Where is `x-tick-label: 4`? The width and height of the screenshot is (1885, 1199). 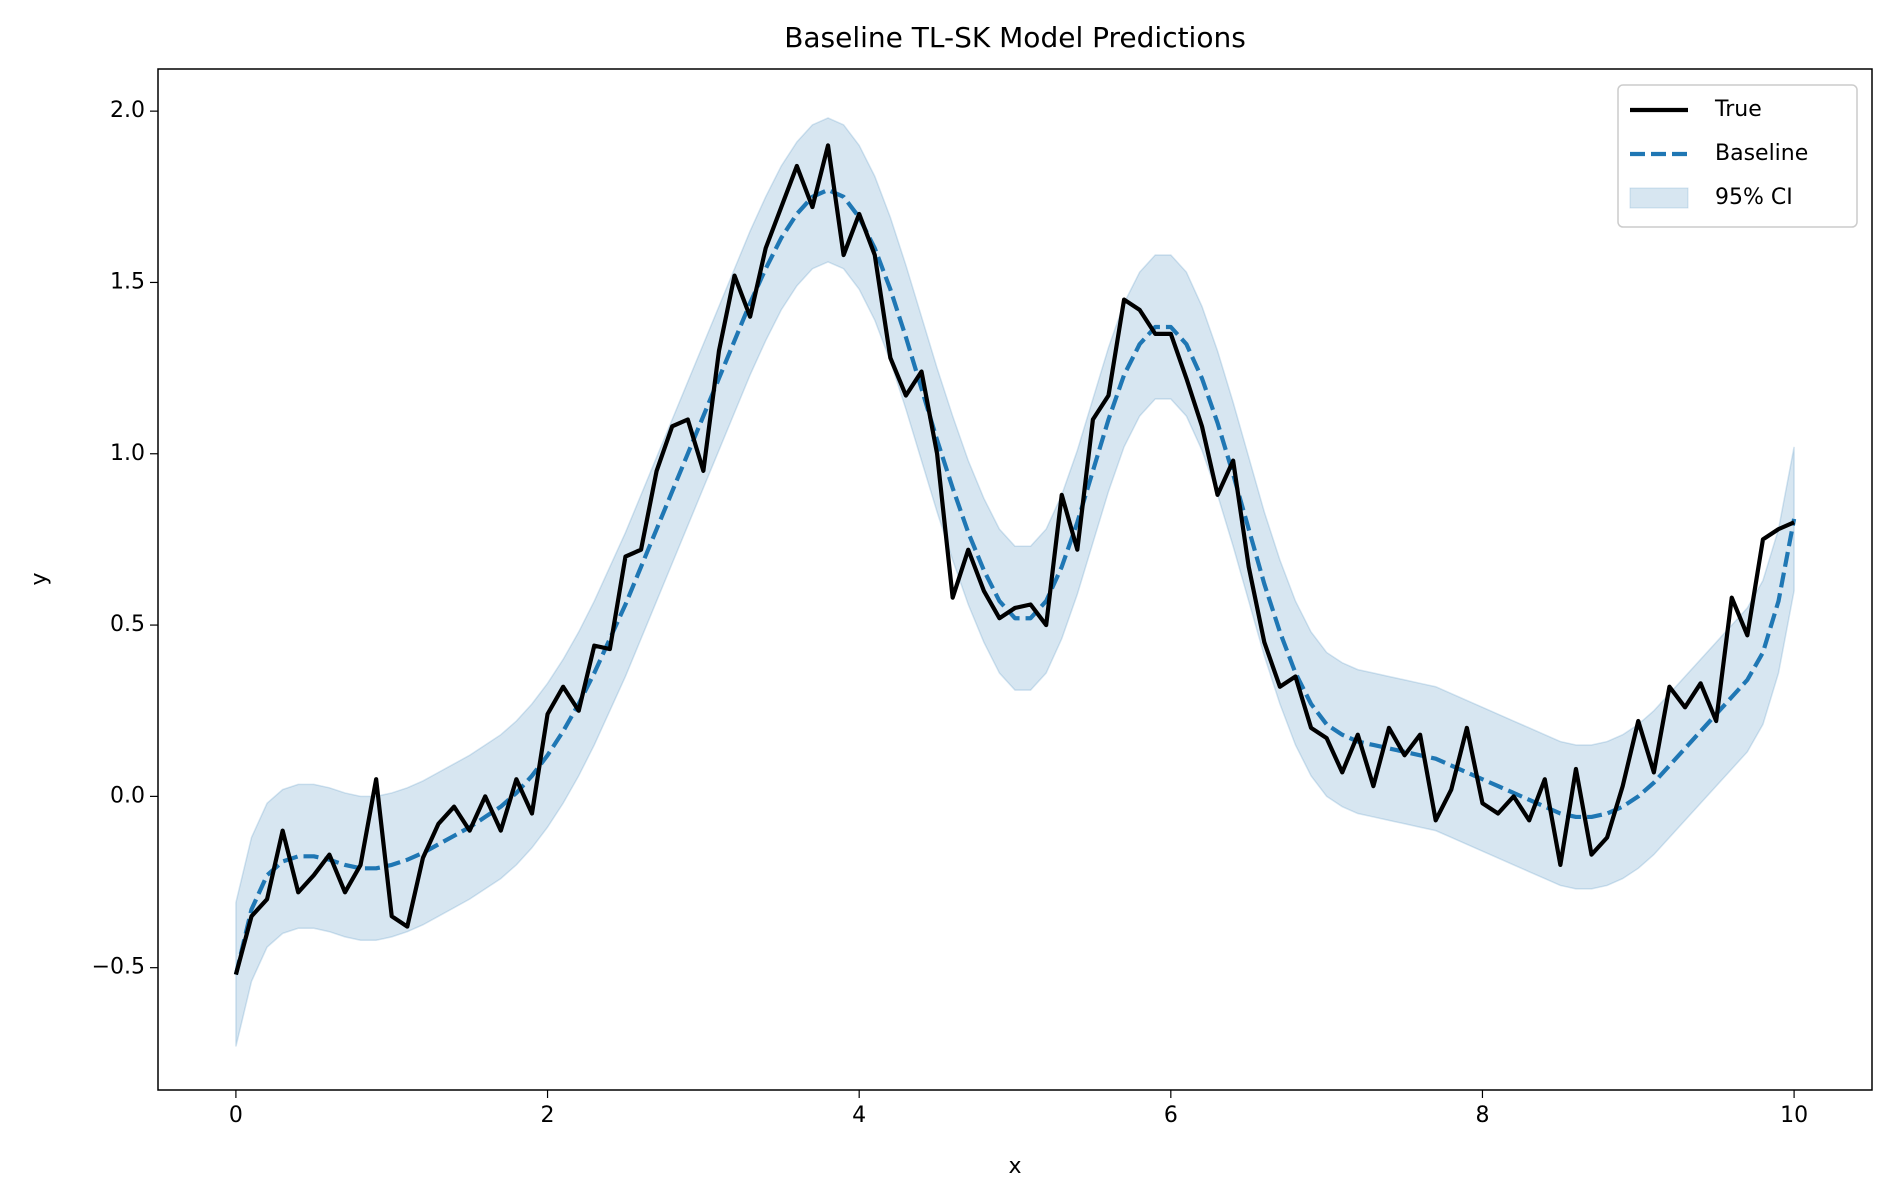
x-tick-label: 4 is located at coordinates (859, 1115).